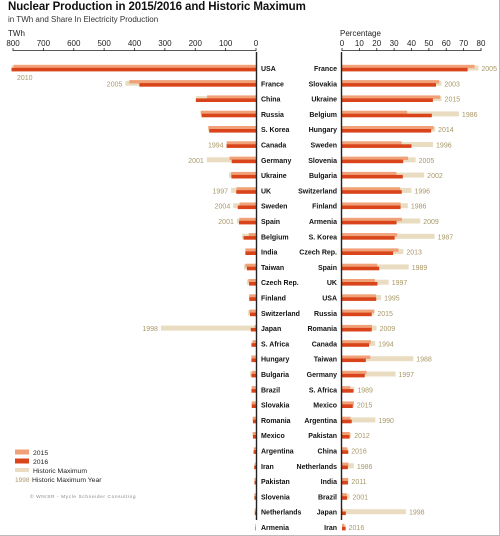 This screenshot has height=536, width=500. Describe the element at coordinates (273, 146) in the screenshot. I see `left-country-canada: Canada` at that location.